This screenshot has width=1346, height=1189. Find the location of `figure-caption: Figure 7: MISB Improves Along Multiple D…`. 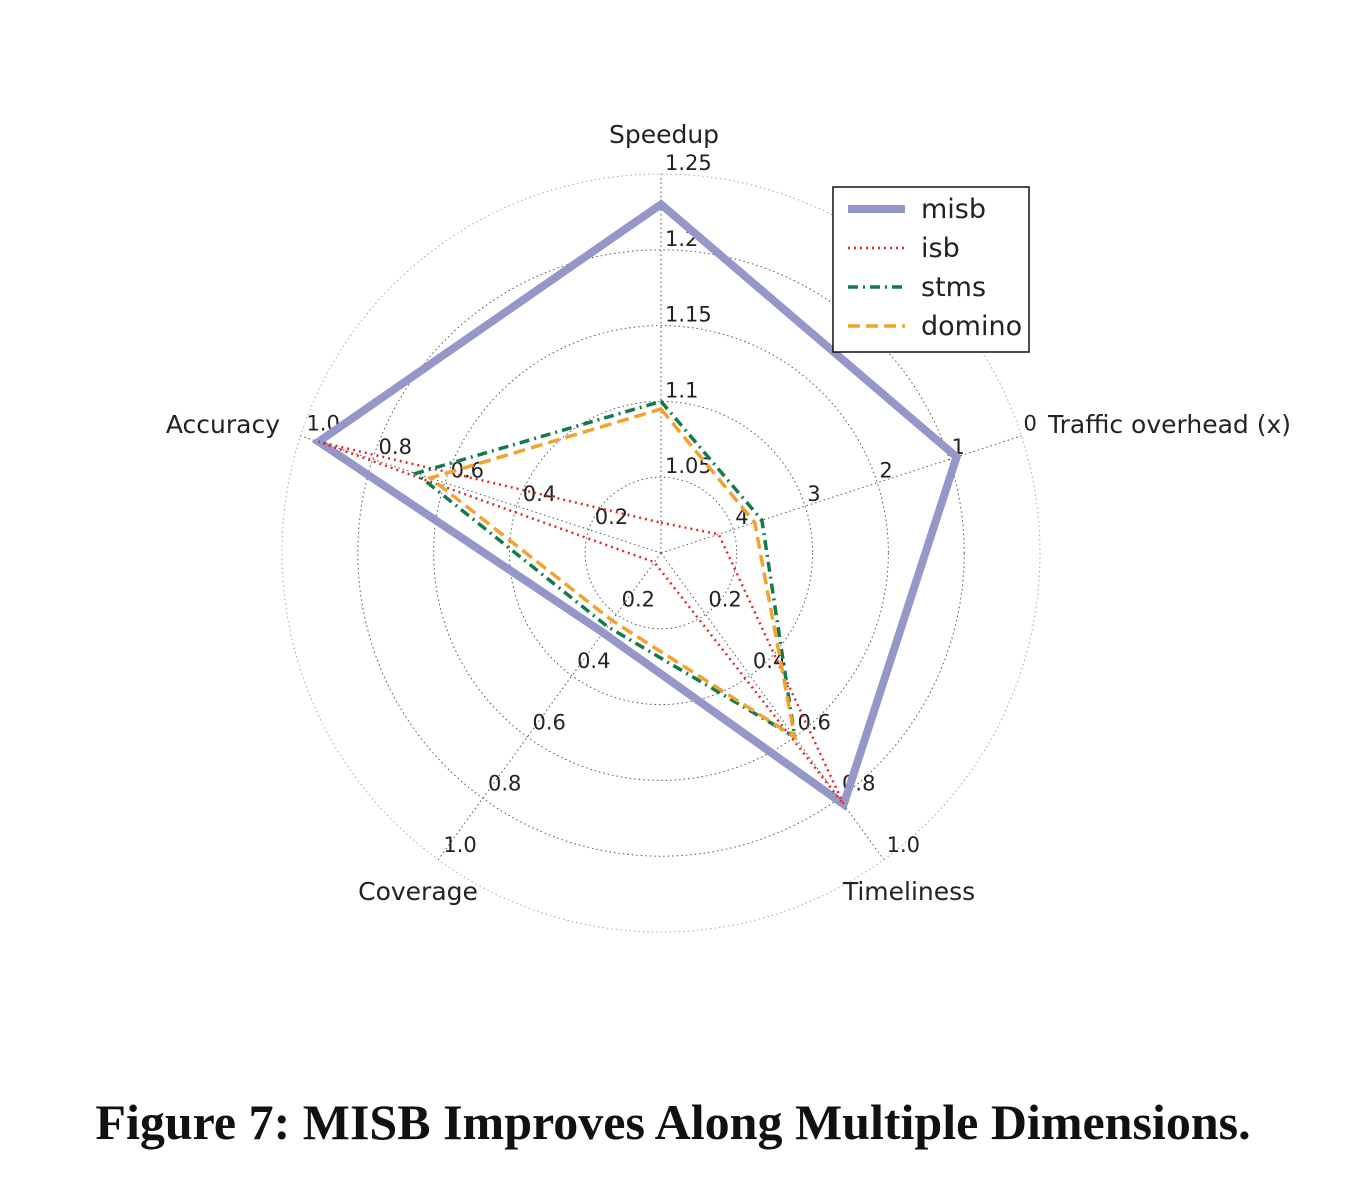

figure-caption: Figure 7: MISB Improves Along Multiple D… is located at coordinates (673, 1122).